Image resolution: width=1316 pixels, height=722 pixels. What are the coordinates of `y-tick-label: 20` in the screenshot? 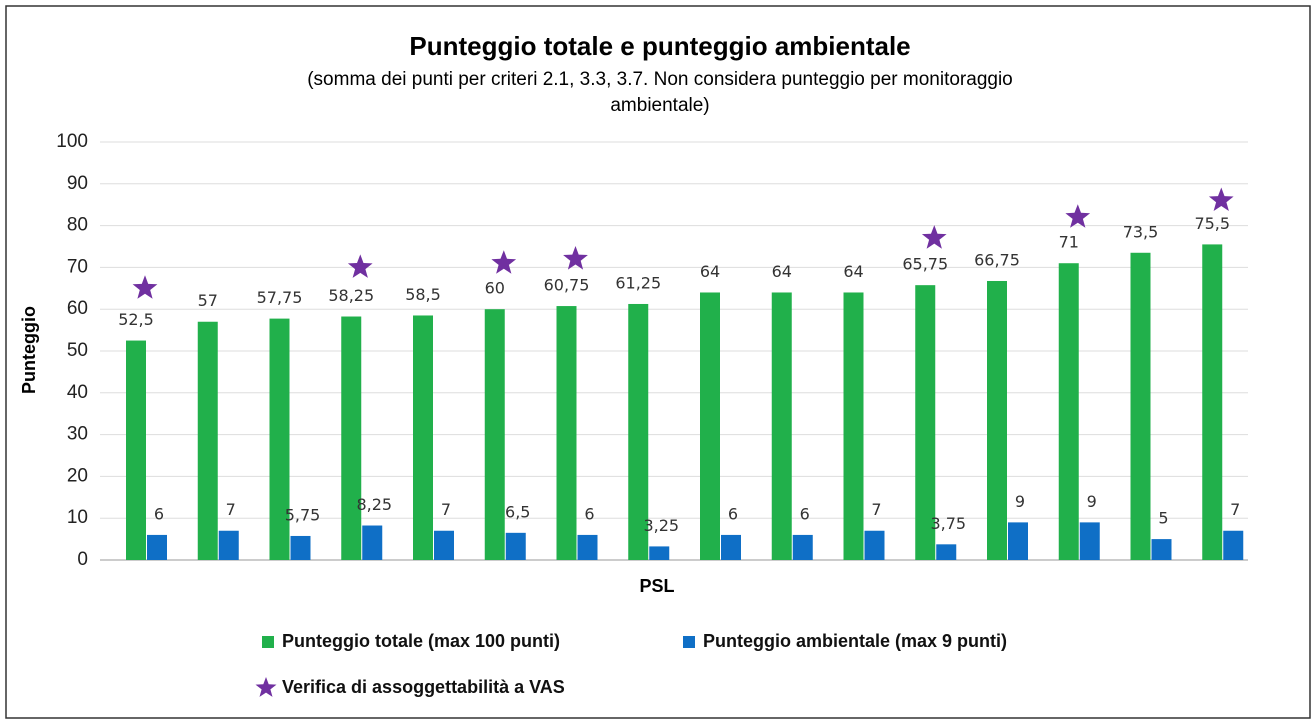 It's located at (77, 475).